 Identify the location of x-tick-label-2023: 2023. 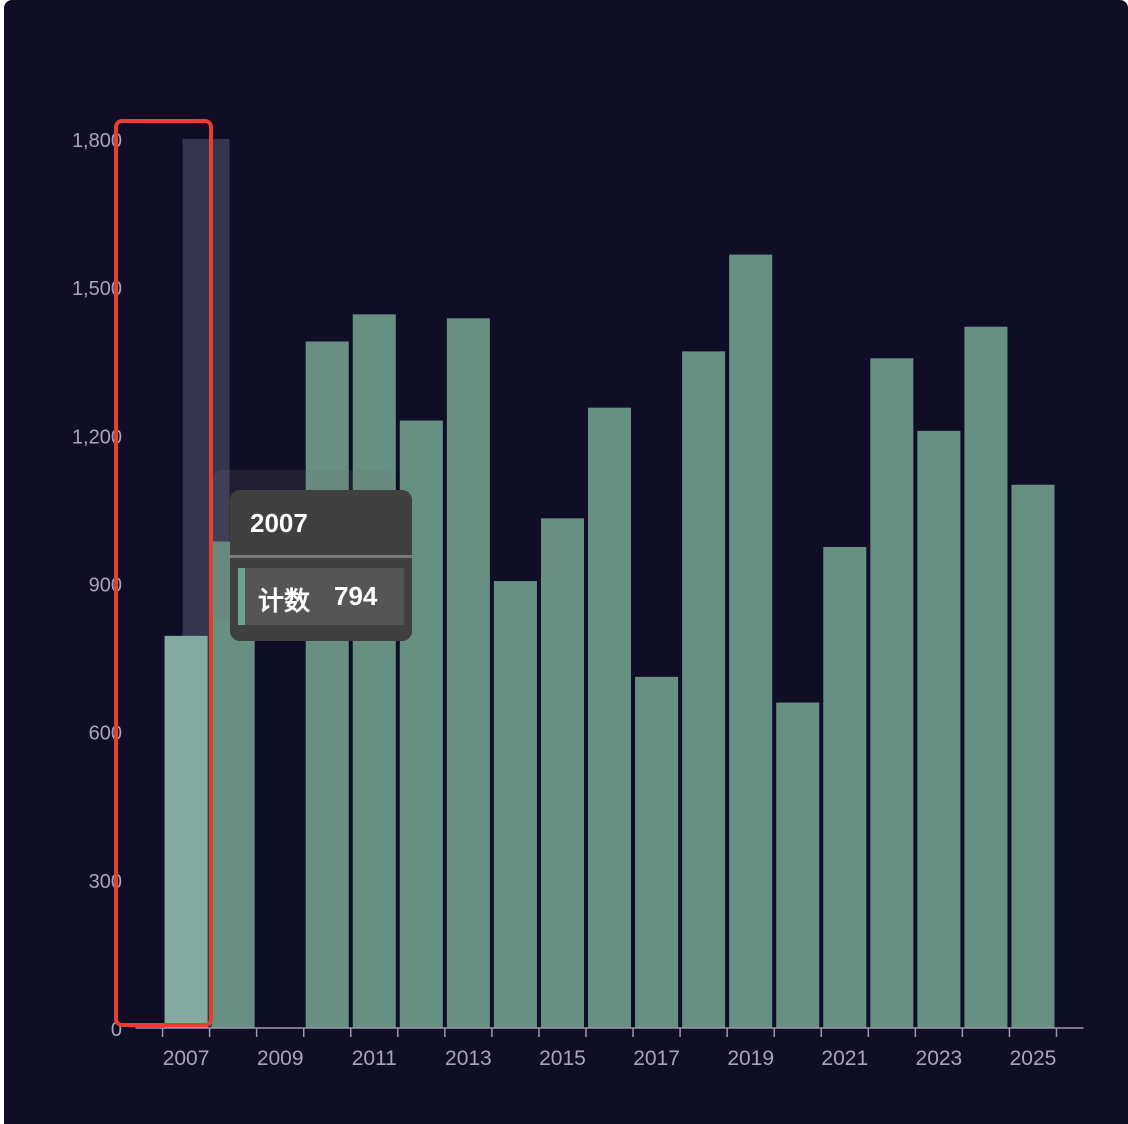
(939, 1058).